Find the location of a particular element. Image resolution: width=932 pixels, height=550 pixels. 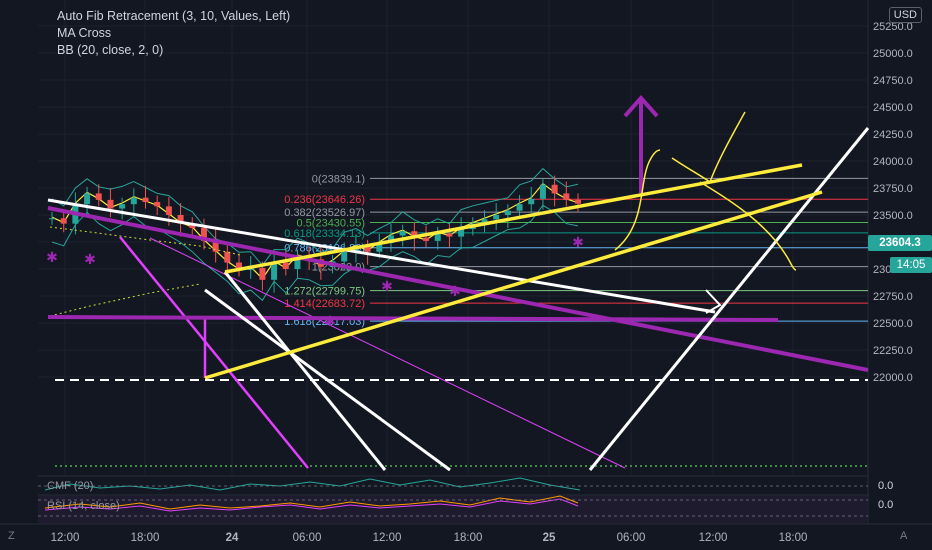

price-tick-label: 23750.0 is located at coordinates (893, 189).